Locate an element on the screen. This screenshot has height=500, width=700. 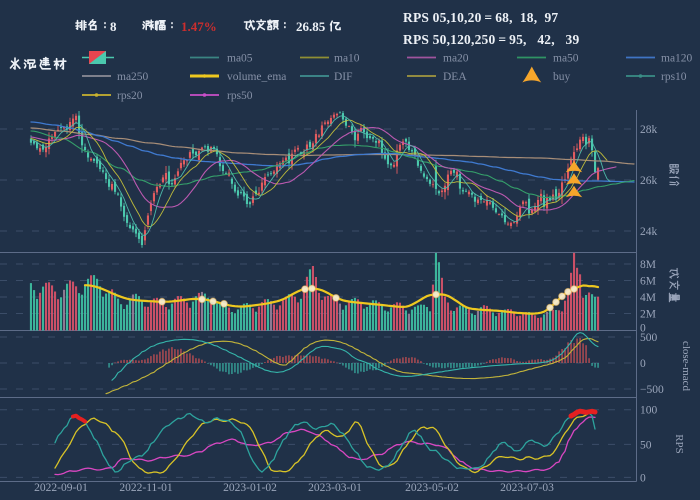
svg-text: rps20 is located at coordinates (130, 96).